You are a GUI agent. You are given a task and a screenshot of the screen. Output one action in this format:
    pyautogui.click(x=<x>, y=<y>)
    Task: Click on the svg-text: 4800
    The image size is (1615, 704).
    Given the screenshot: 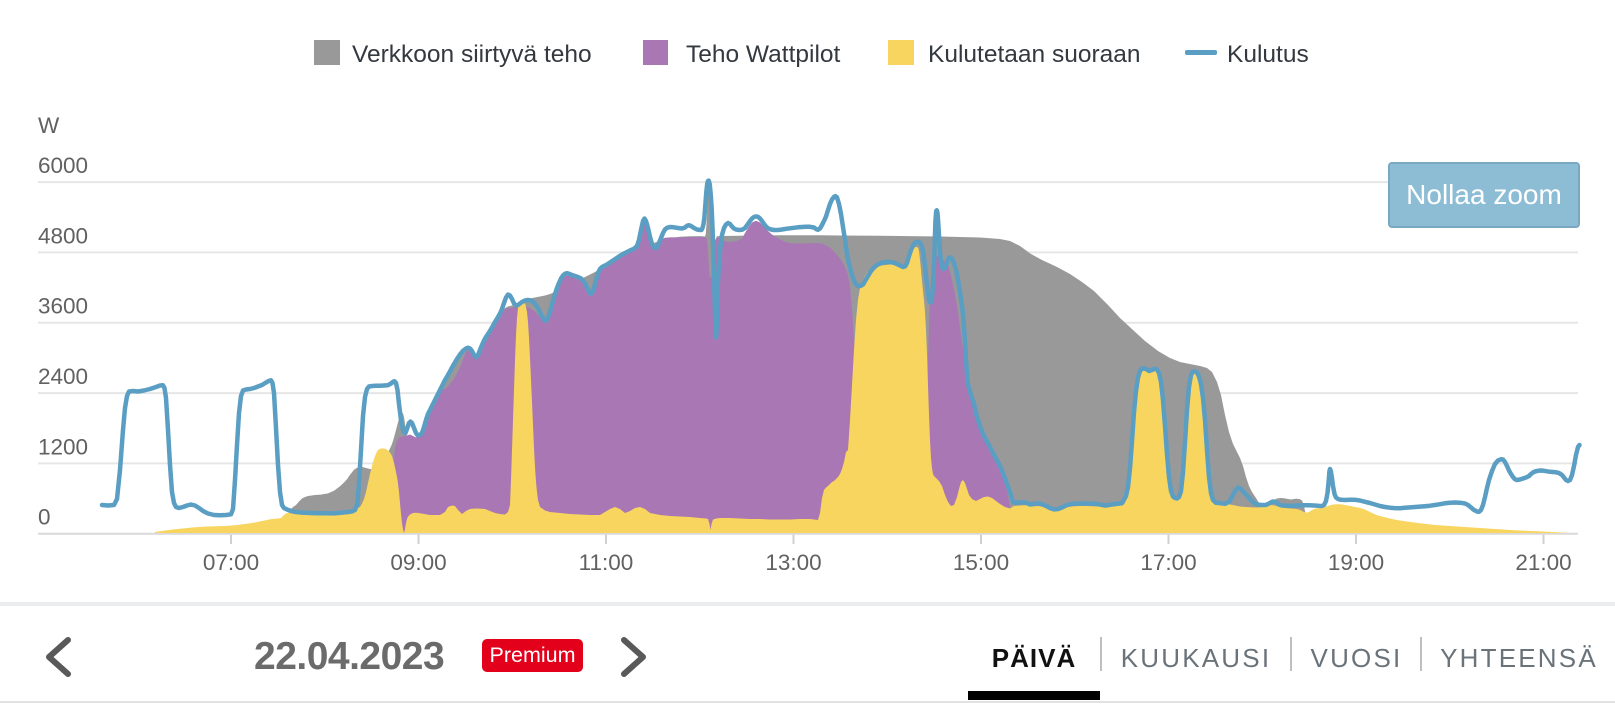 What is the action you would take?
    pyautogui.click(x=63, y=235)
    